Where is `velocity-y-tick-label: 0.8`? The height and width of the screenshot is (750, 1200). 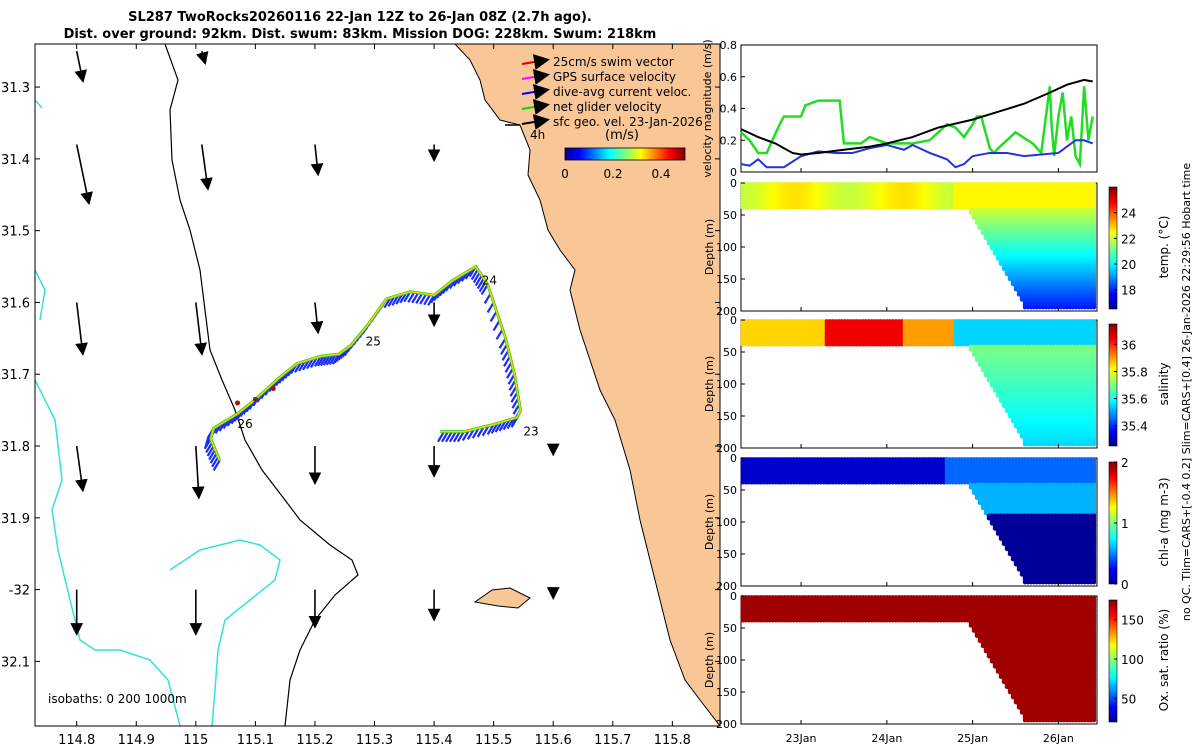
velocity-y-tick-label: 0.8 is located at coordinates (729, 45).